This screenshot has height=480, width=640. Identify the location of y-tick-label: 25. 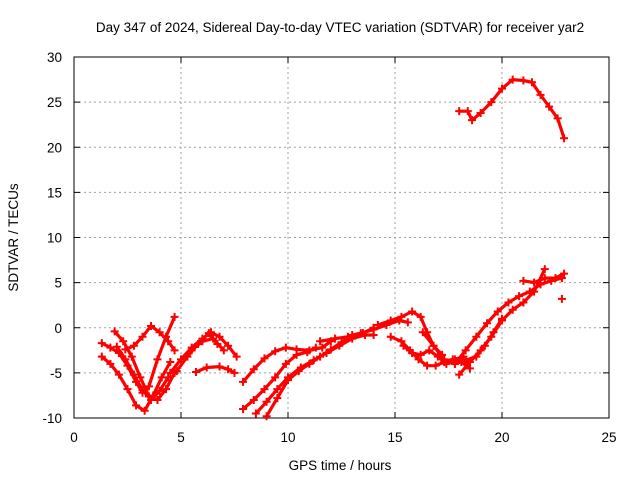
(54, 102).